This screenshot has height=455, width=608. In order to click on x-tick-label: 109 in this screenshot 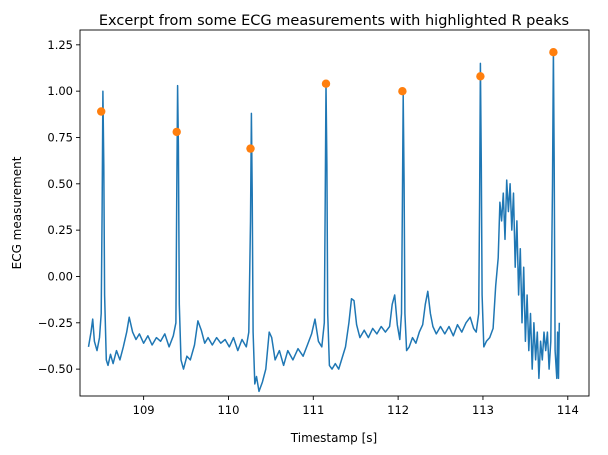, I will do `click(144, 410)`.